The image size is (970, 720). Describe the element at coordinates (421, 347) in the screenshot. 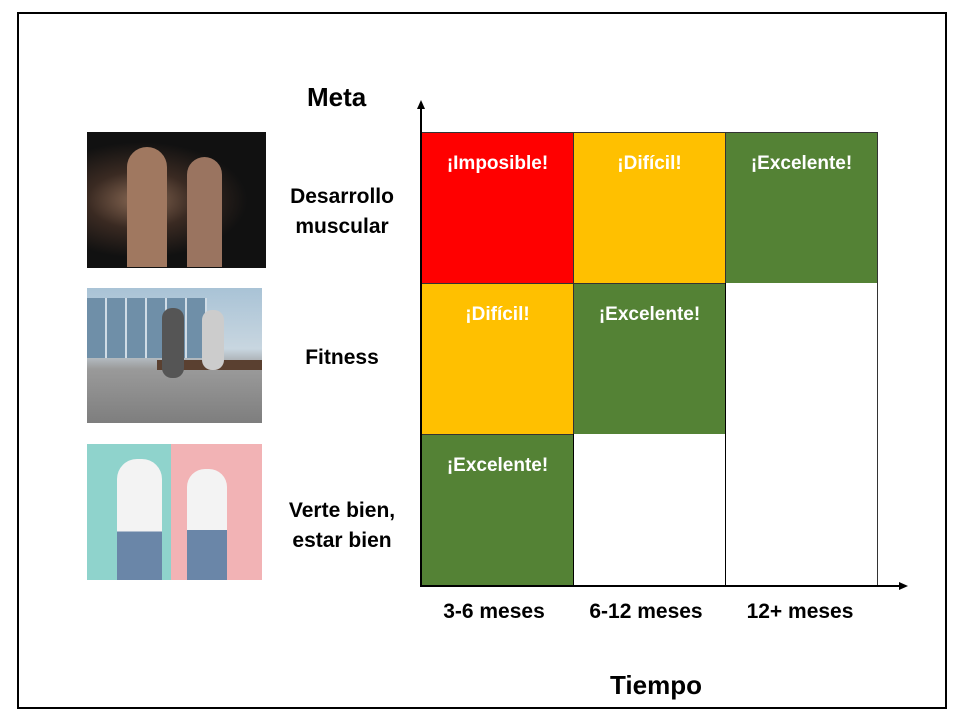

I see `y-axis` at that location.